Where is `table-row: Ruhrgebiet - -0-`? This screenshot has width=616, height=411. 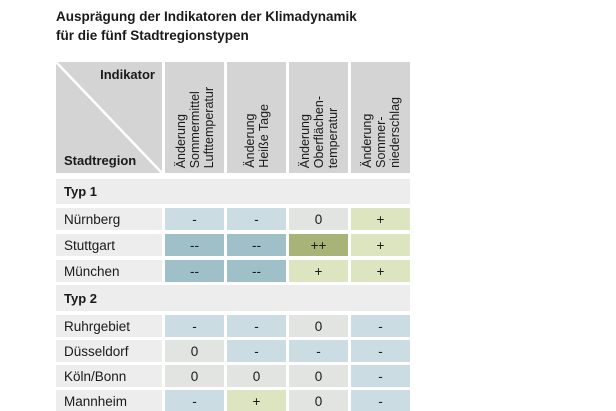
table-row: Ruhrgebiet - -0- is located at coordinates (233, 326).